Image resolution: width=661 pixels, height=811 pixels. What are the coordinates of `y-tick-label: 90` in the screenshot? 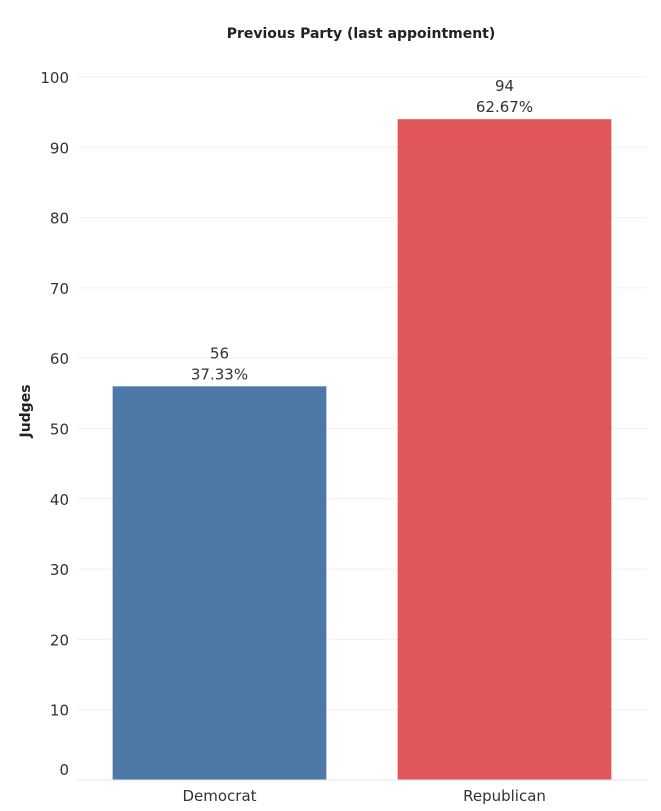 It's located at (59, 148).